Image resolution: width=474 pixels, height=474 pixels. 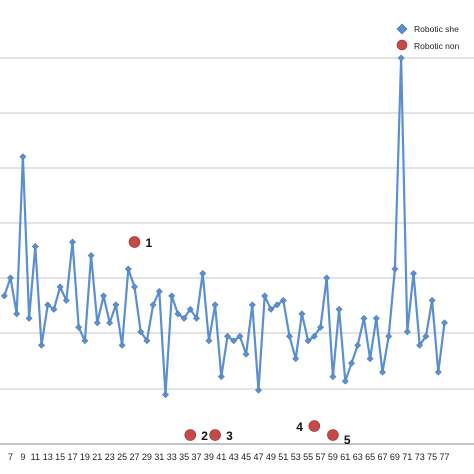 What do you see at coordinates (35, 457) in the screenshot?
I see `x-tick-label: 11` at bounding box center [35, 457].